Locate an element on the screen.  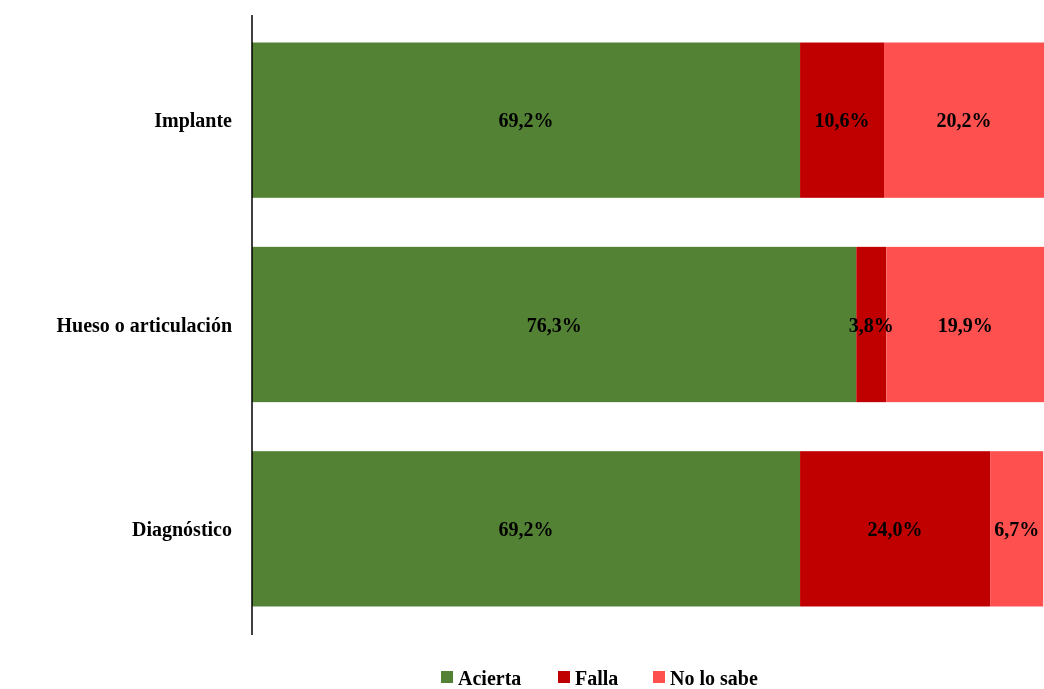
data-label: 76,3% is located at coordinates (554, 324).